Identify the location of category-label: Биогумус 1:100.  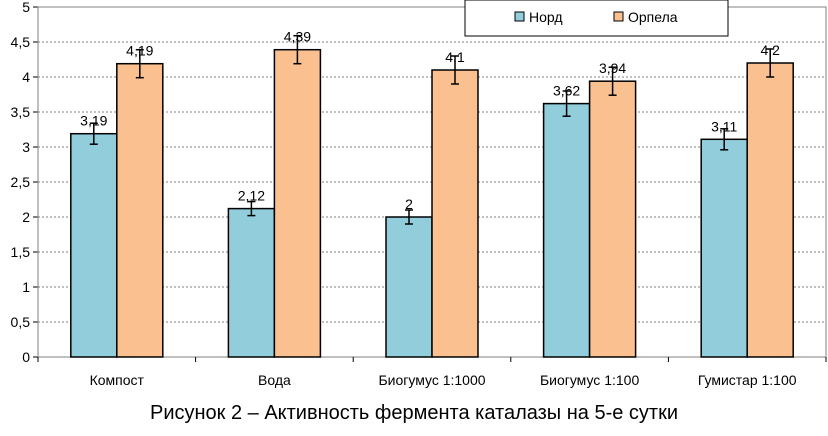
(590, 380).